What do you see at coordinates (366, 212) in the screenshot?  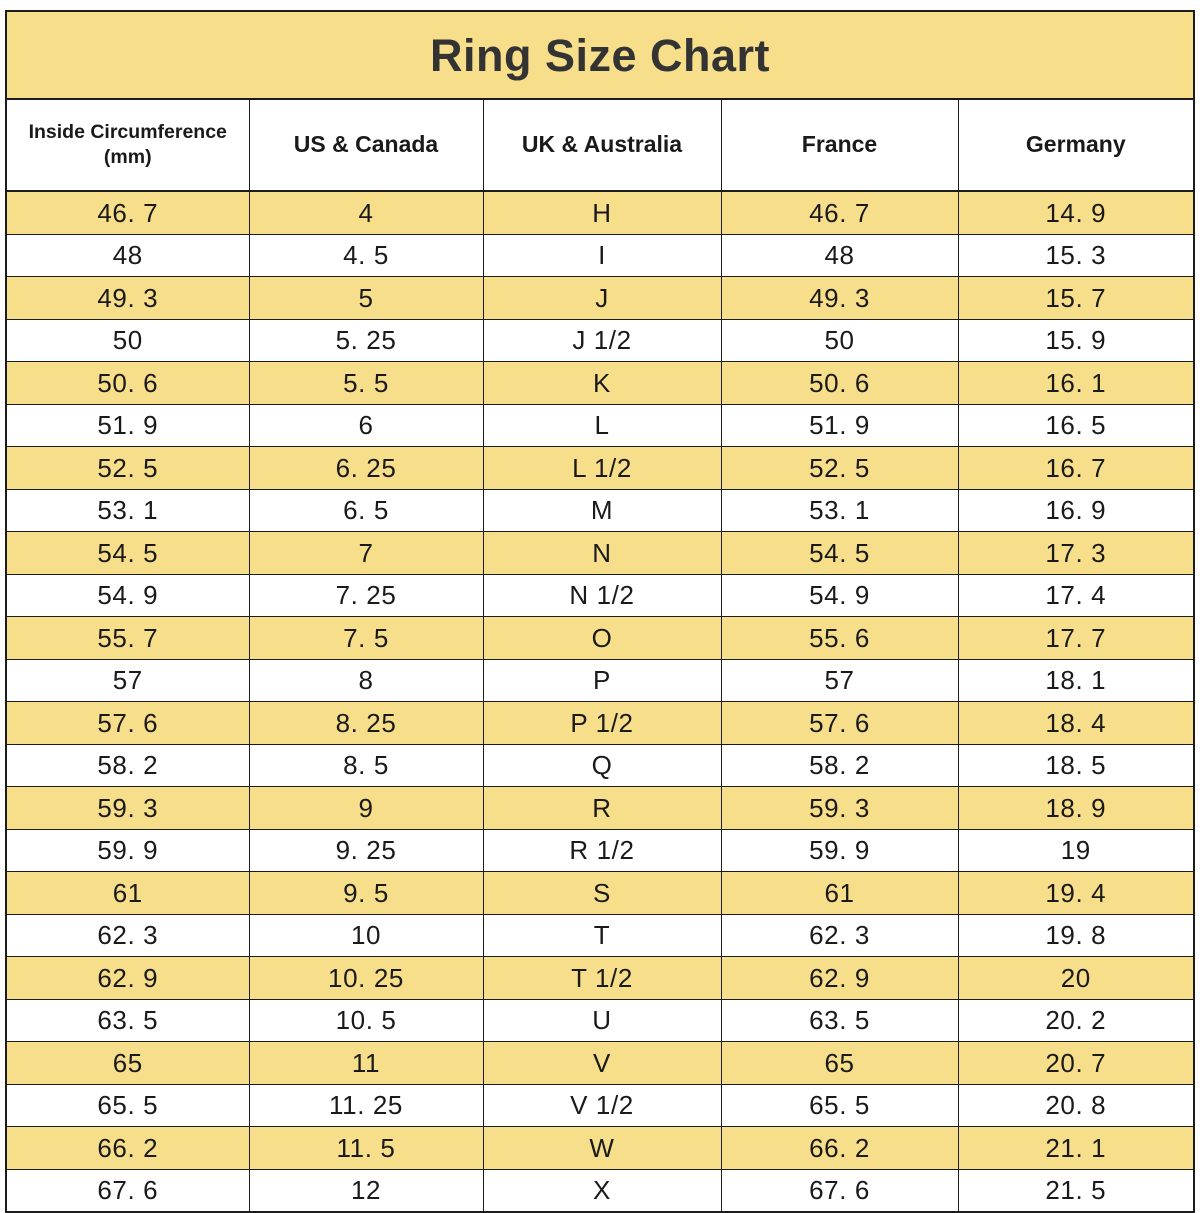 I see `cell-us-canada: 4` at bounding box center [366, 212].